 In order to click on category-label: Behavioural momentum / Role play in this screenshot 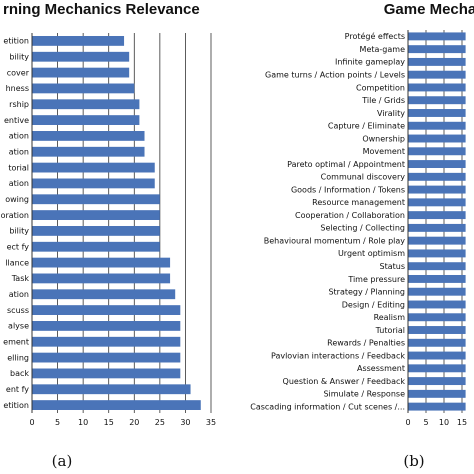, I will do `click(335, 240)`.